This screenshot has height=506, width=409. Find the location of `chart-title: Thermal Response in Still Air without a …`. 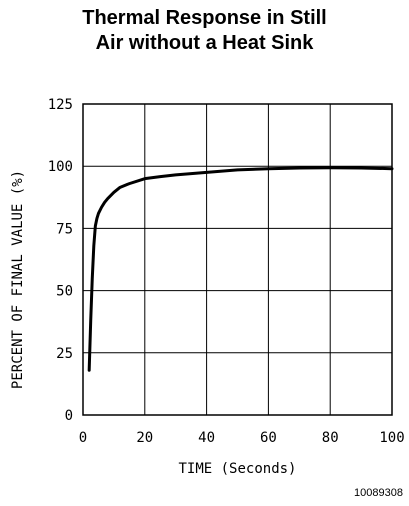

chart-title: Thermal Response in Still Air without a … is located at coordinates (204, 31).